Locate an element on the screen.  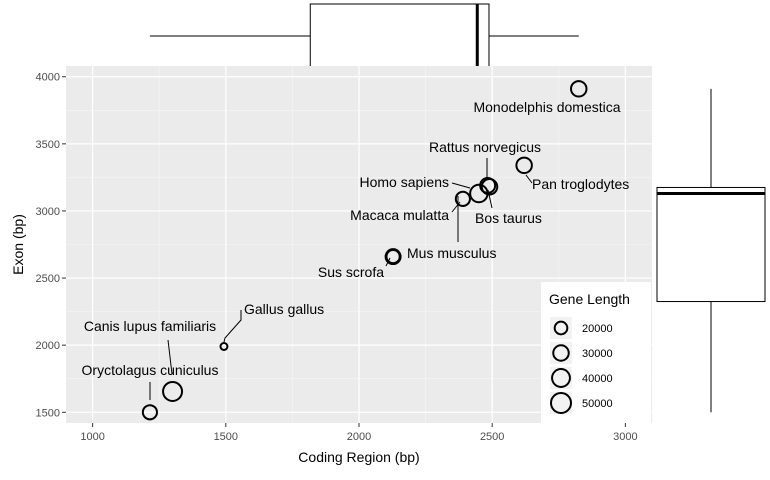
y-tick-label: 3000 is located at coordinates (48, 212).